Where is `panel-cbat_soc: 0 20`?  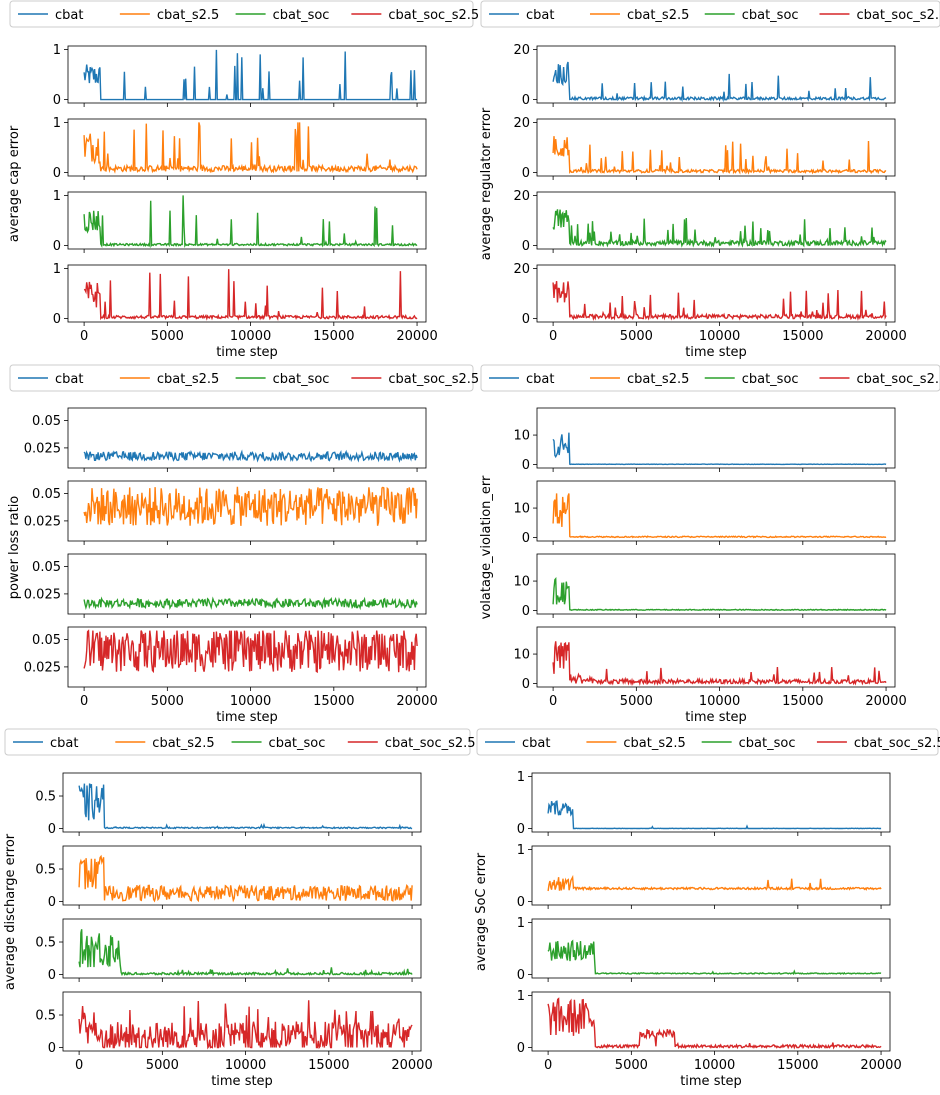
panel-cbat_soc: 0 20 is located at coordinates (704, 221).